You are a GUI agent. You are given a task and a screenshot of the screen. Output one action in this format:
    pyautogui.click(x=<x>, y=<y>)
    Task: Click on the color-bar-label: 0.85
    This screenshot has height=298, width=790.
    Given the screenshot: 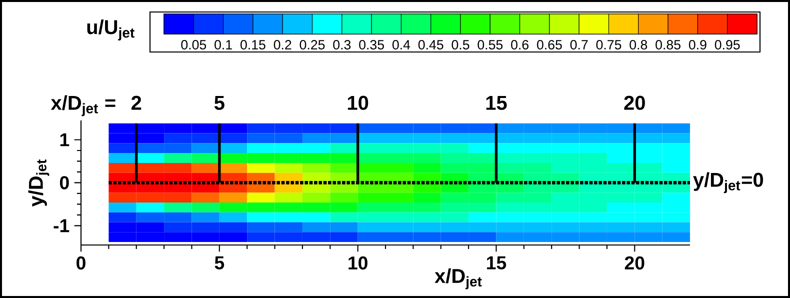 What is the action you would take?
    pyautogui.click(x=668, y=45)
    